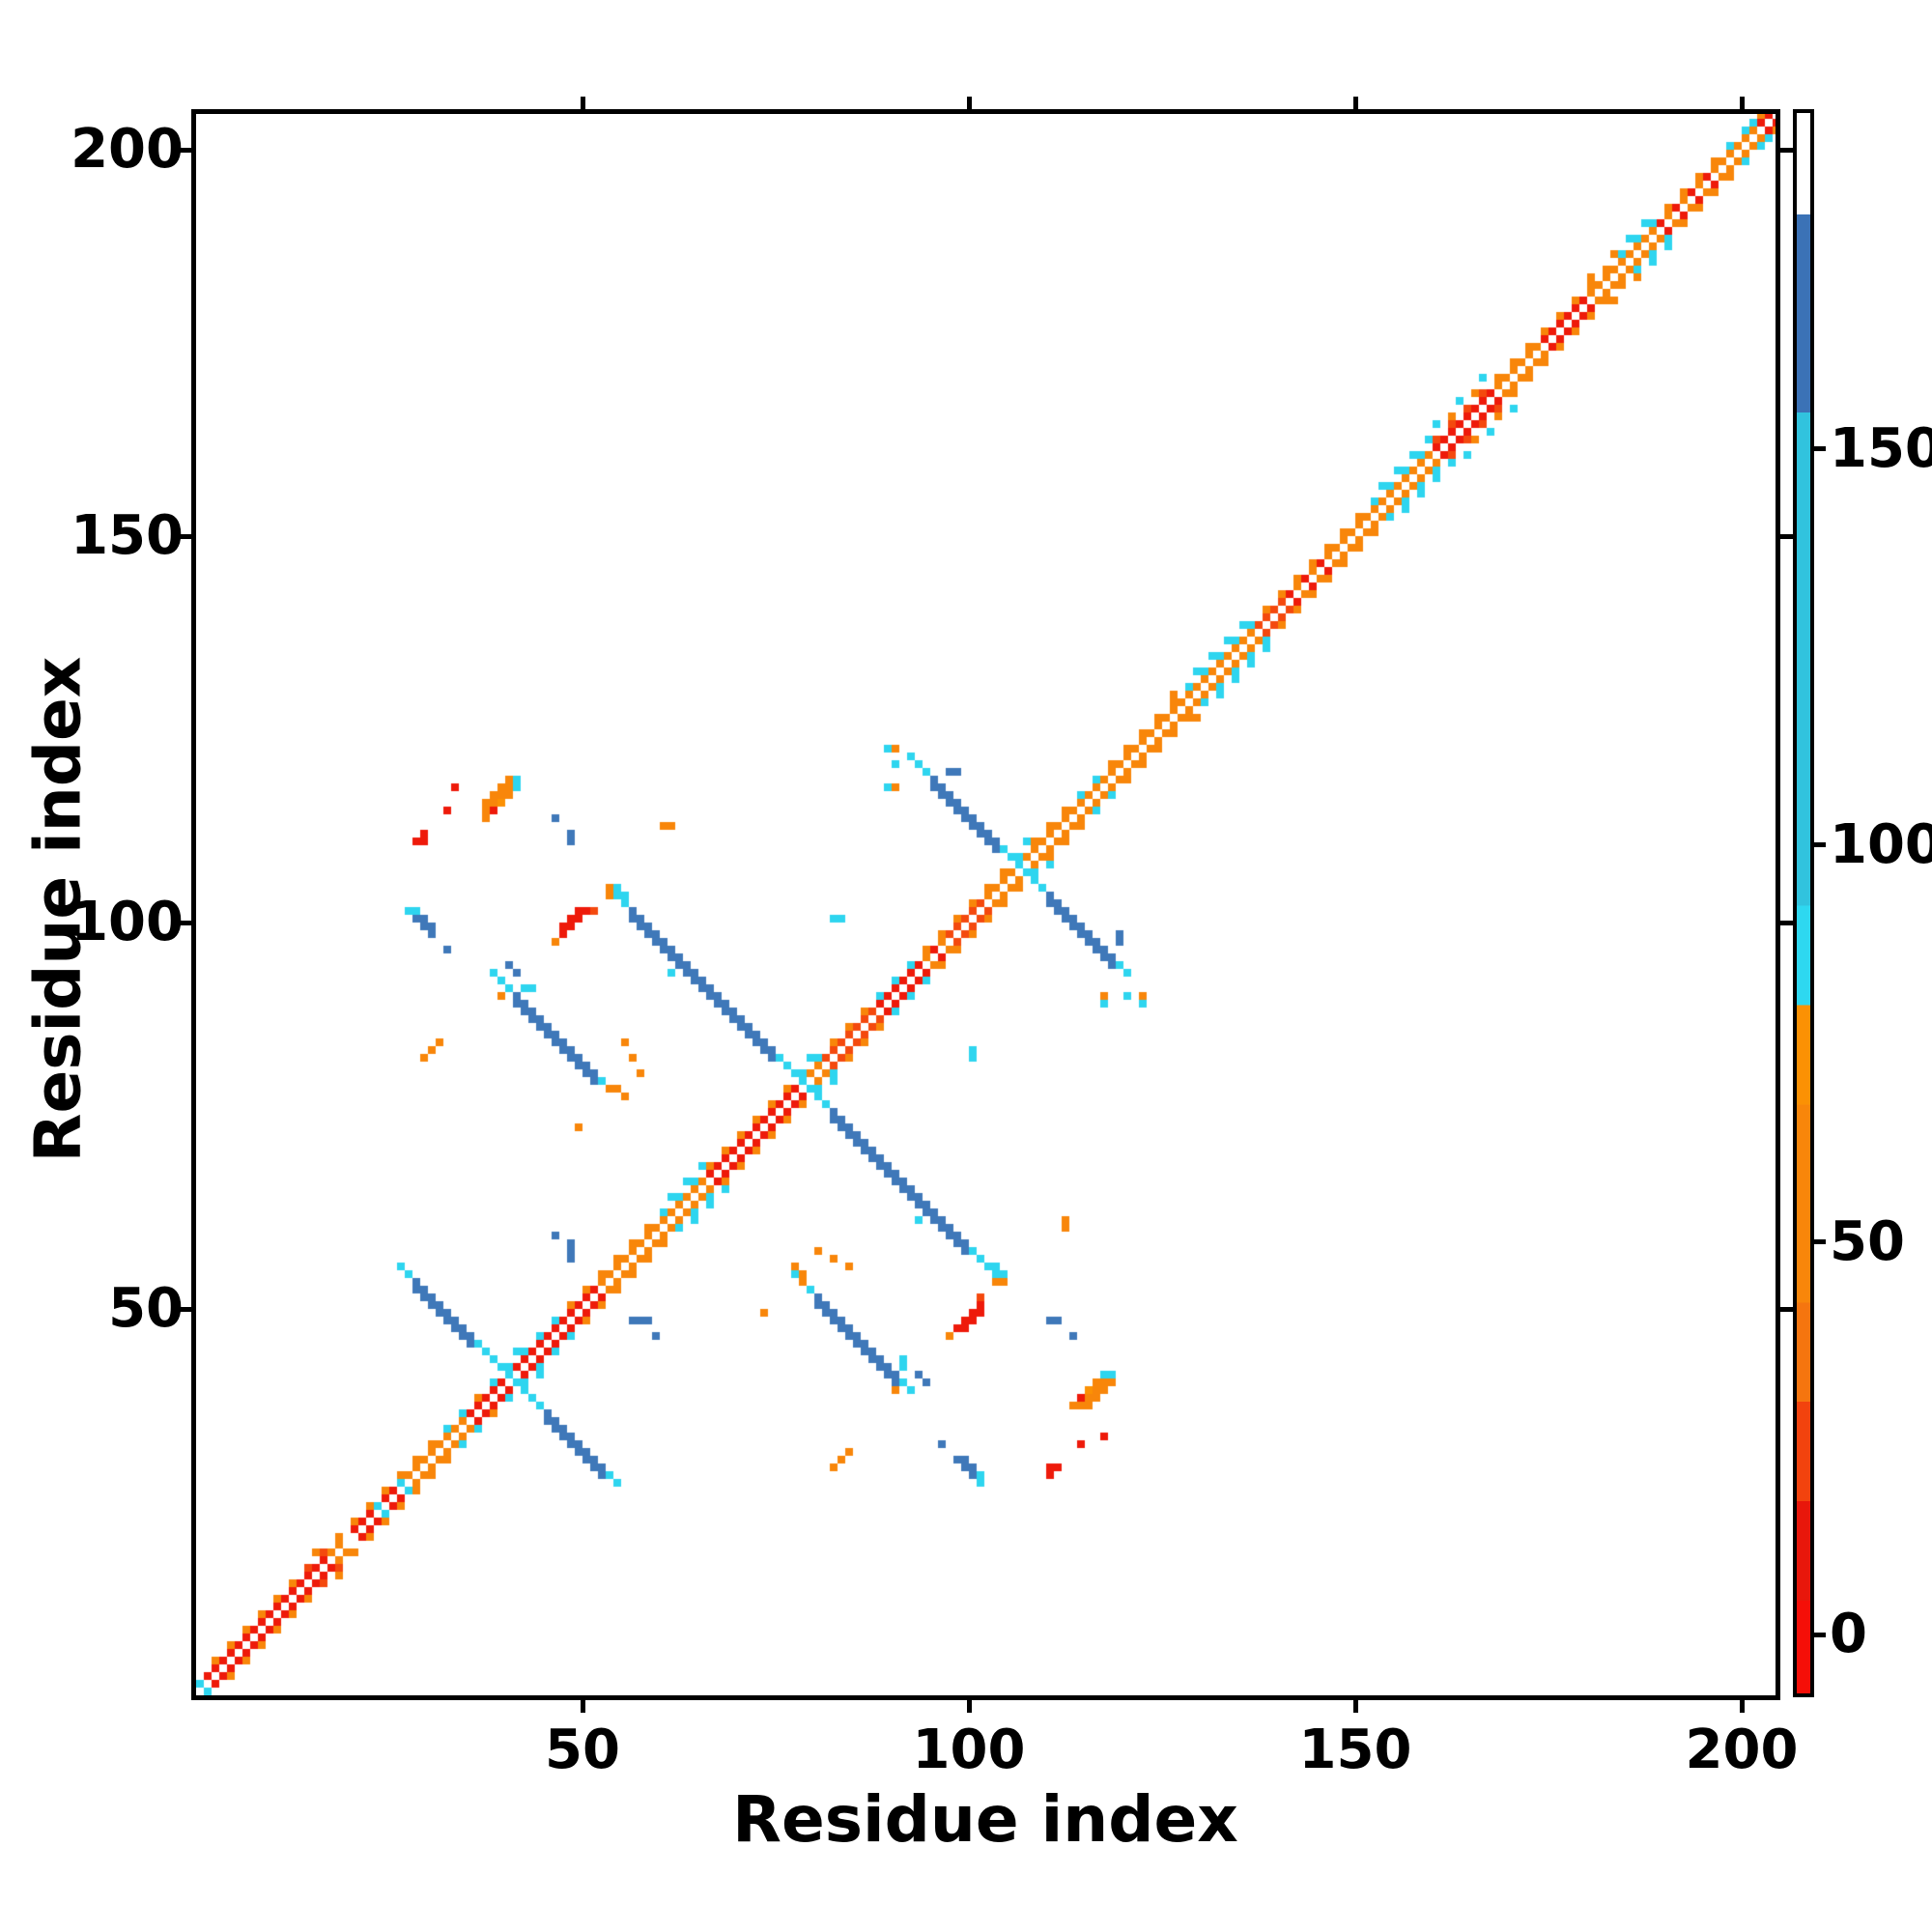 The image size is (1932, 1932). I want to click on colorbar-gradient, so click(1803, 903).